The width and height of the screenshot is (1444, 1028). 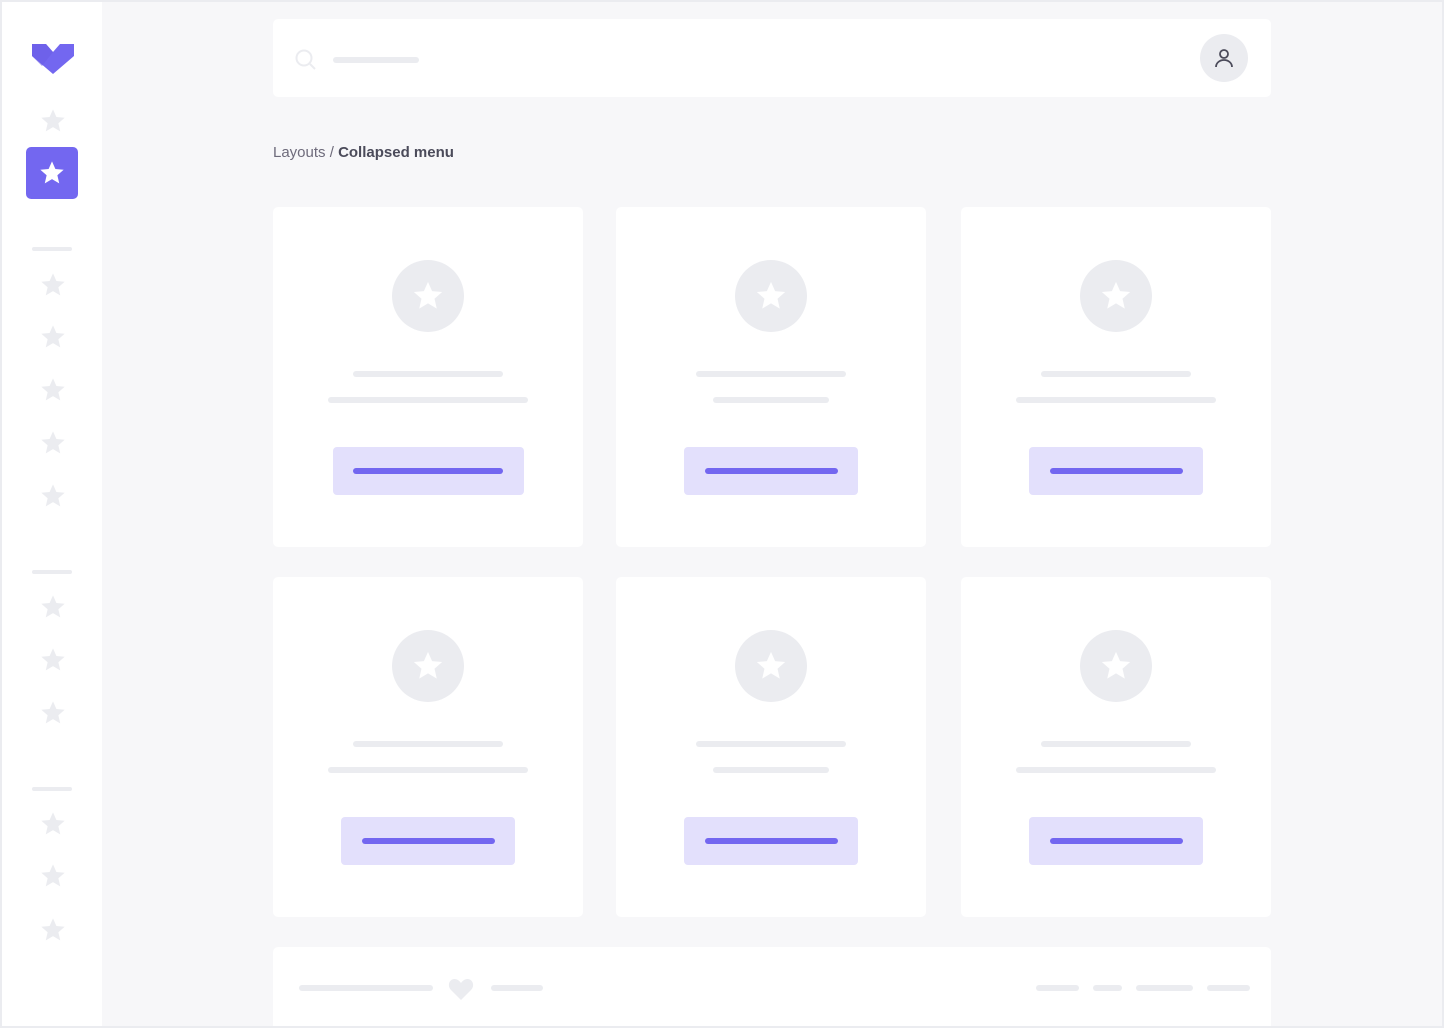 What do you see at coordinates (53, 59) in the screenshot?
I see `logo-icon` at bounding box center [53, 59].